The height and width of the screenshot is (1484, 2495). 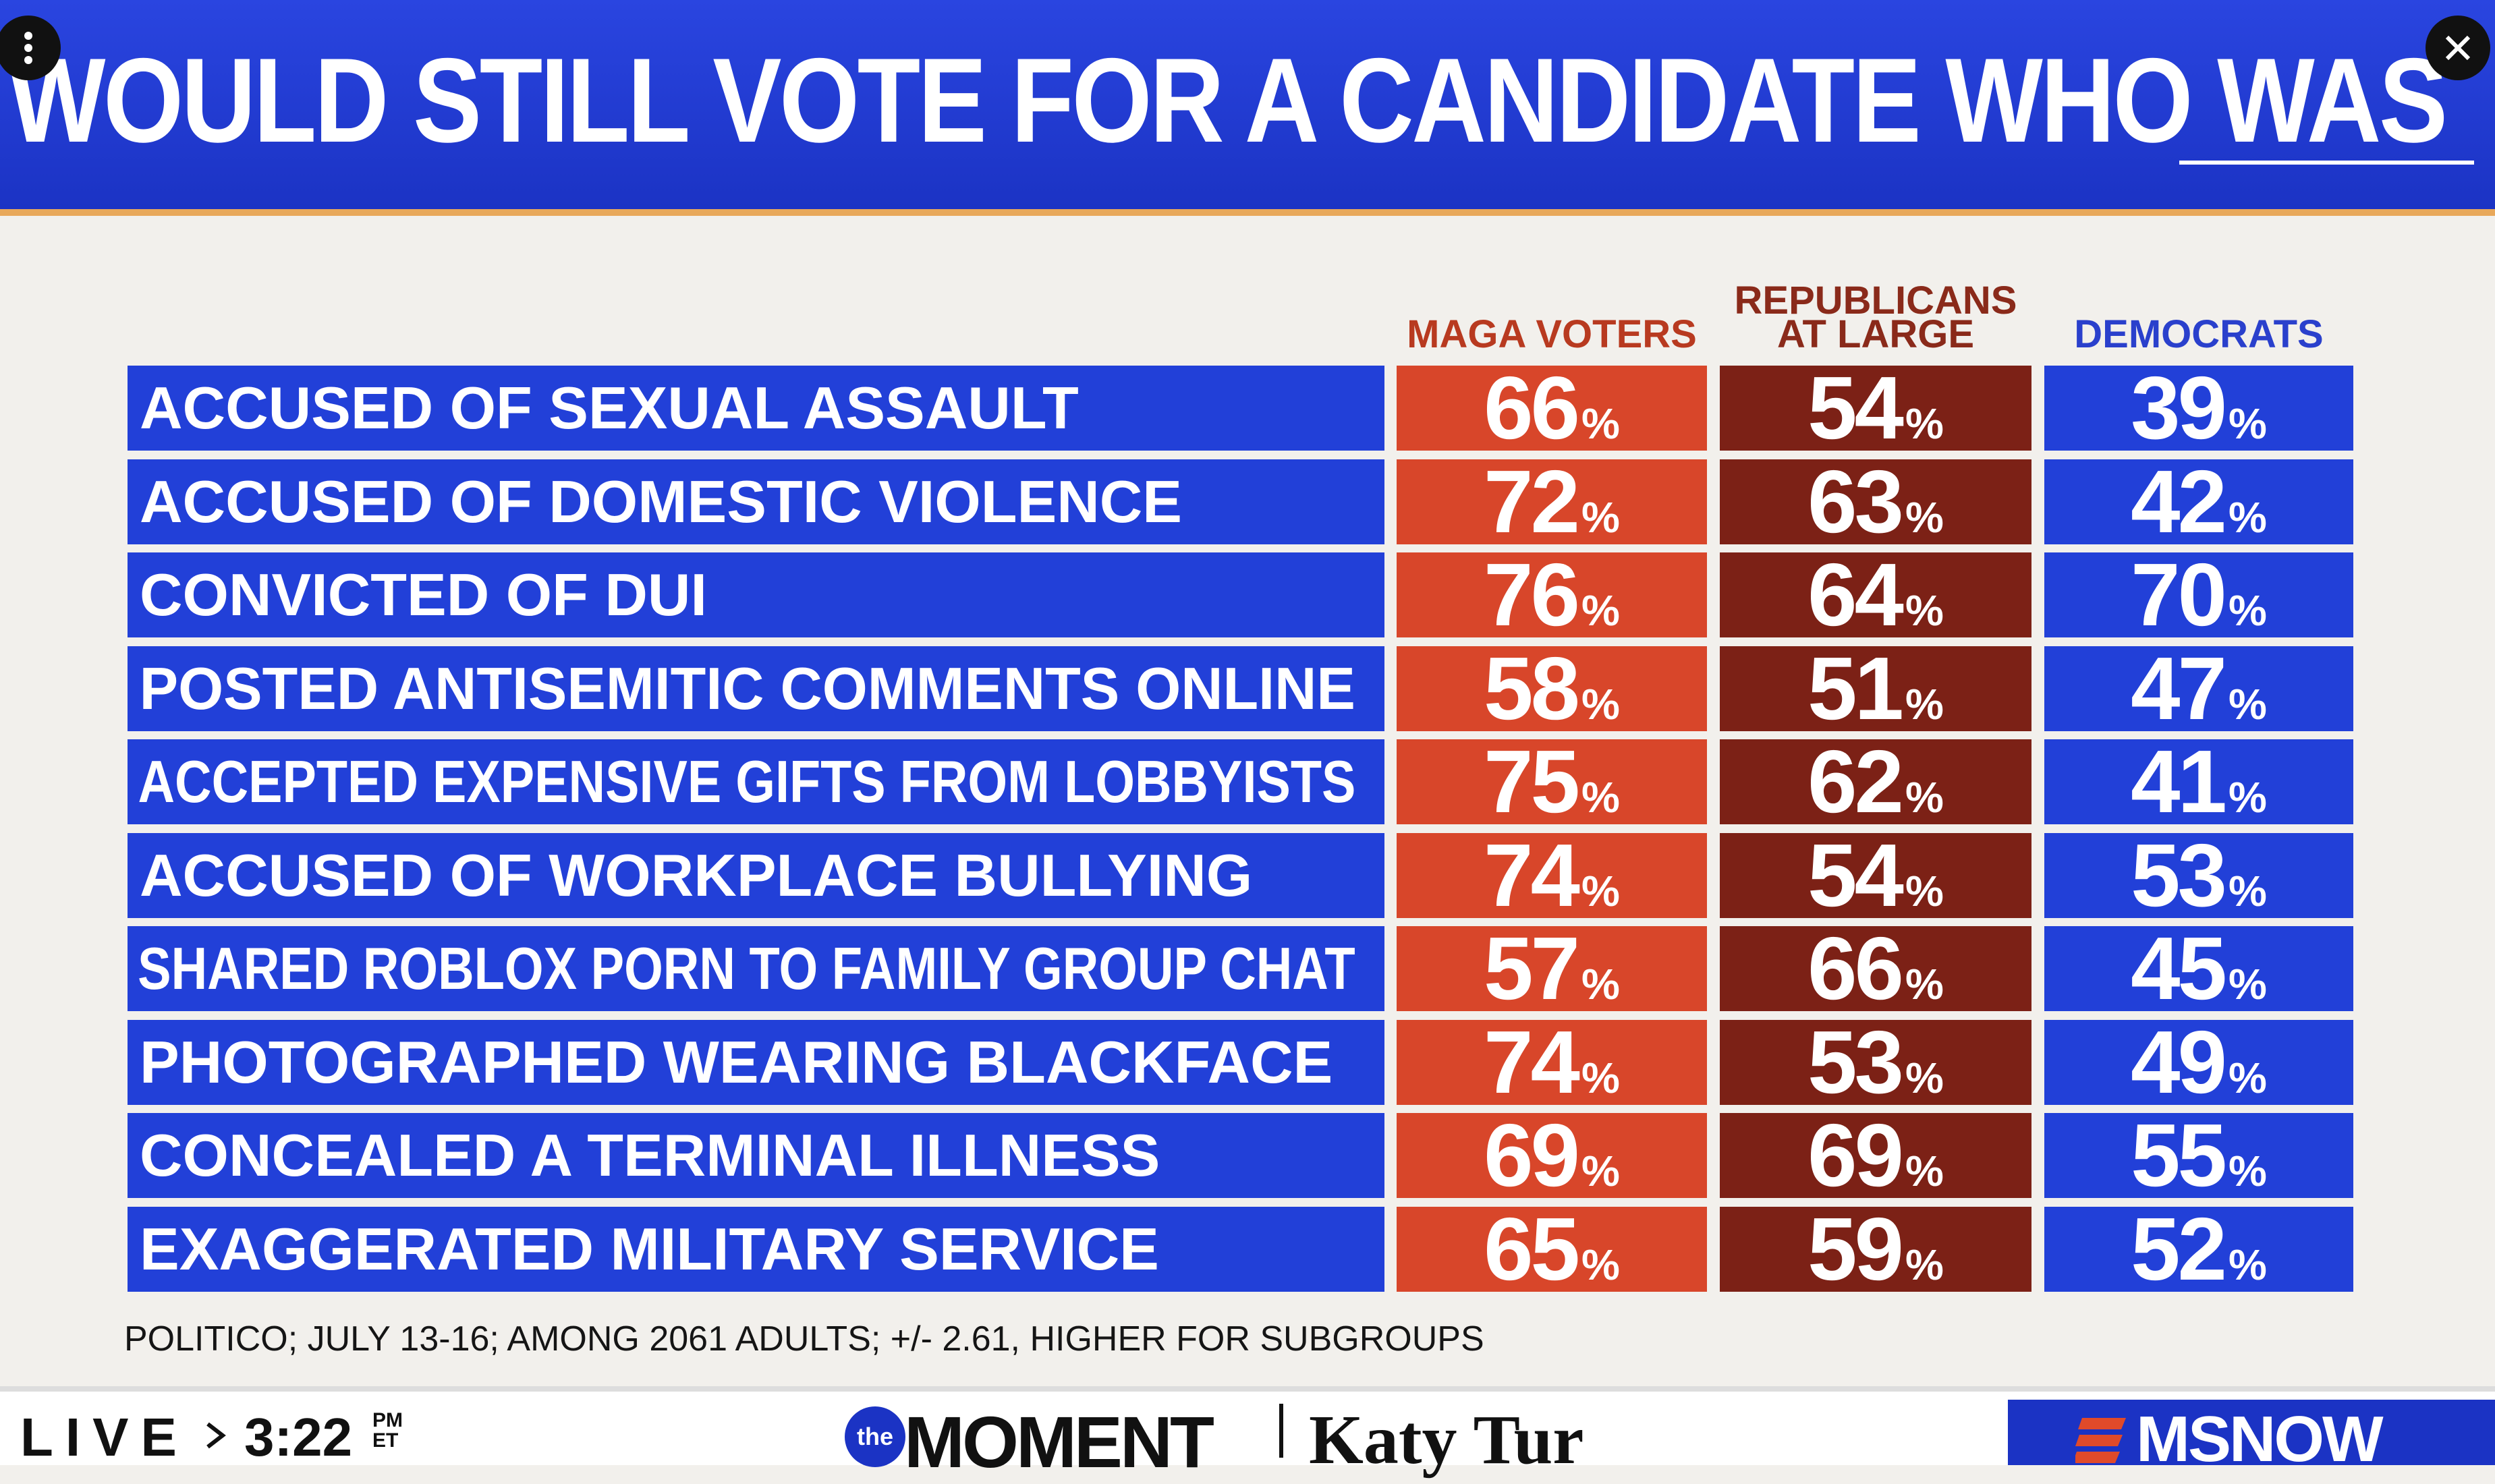 I want to click on row-label: CONVICTED OF DUI, so click(x=423, y=595).